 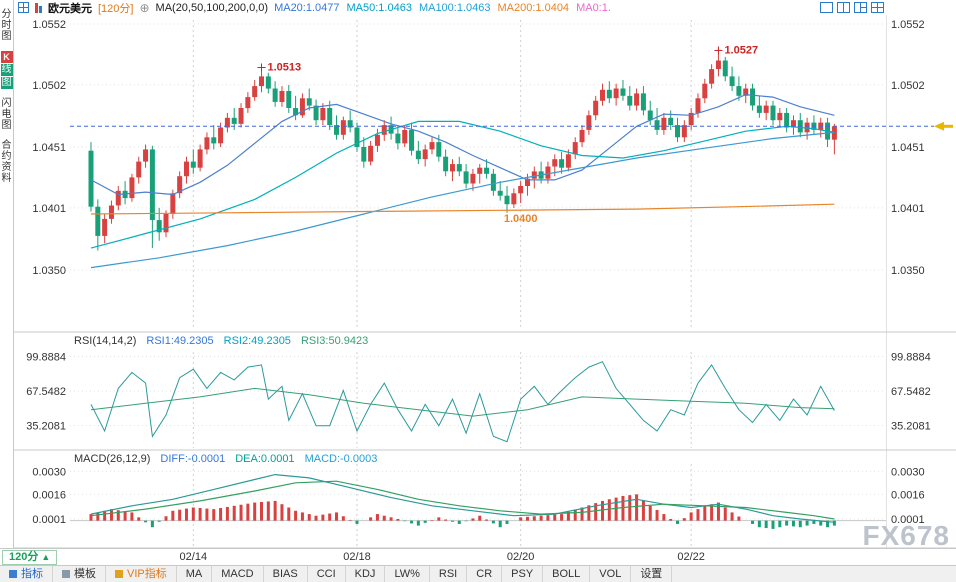 I want to click on sidebar-tab-contract-info: 合约资料, so click(x=6, y=162).